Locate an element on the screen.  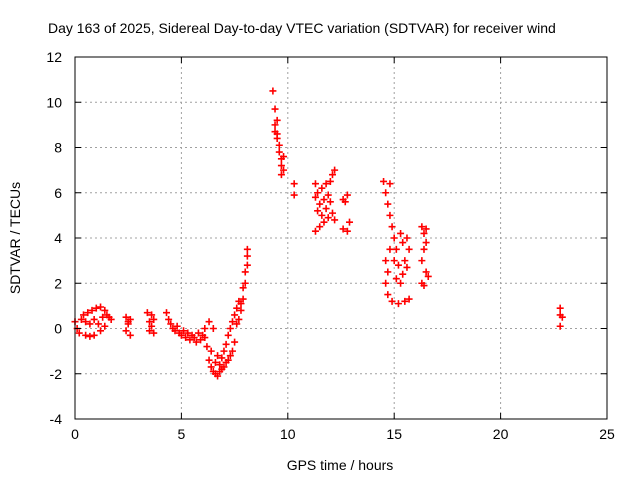
y-tick-label: 6 is located at coordinates (58, 193).